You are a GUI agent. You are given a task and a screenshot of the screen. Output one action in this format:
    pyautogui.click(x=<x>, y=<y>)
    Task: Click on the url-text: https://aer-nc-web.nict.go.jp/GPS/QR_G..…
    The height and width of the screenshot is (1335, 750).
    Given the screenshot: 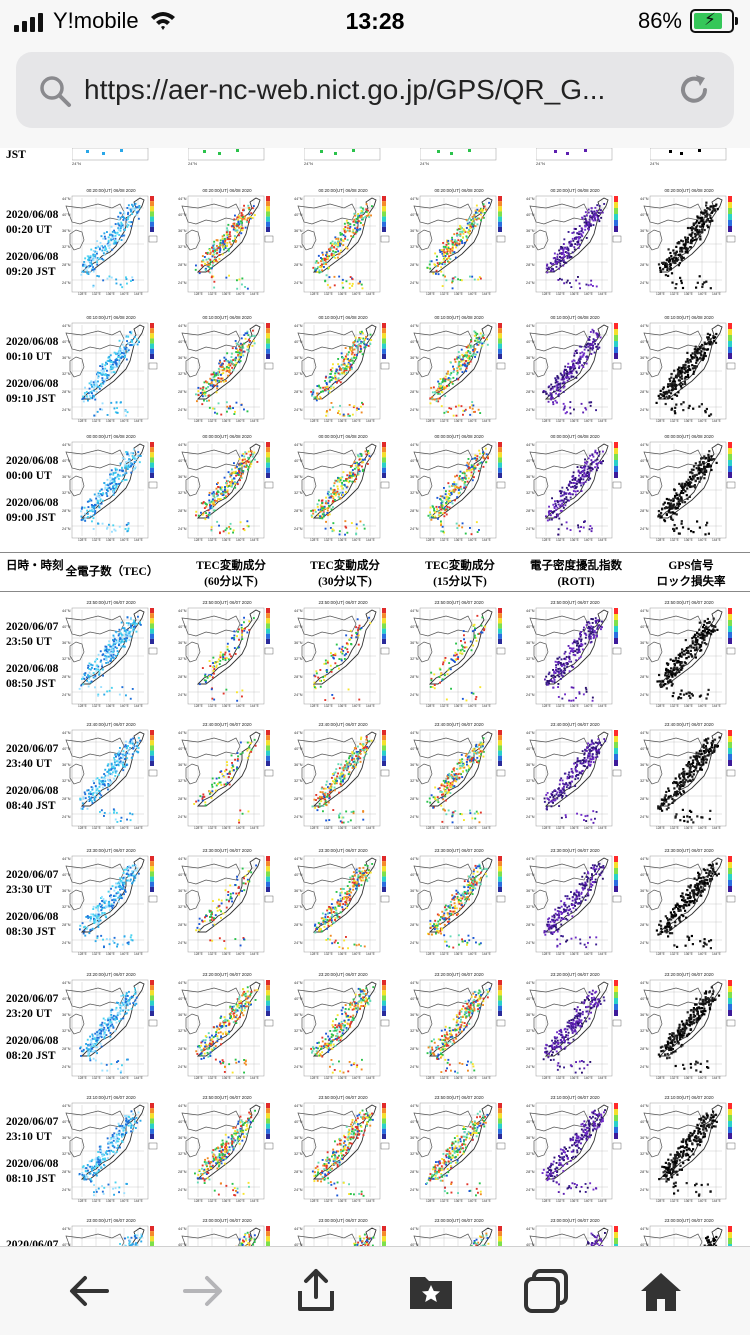 What is the action you would take?
    pyautogui.click(x=379, y=90)
    